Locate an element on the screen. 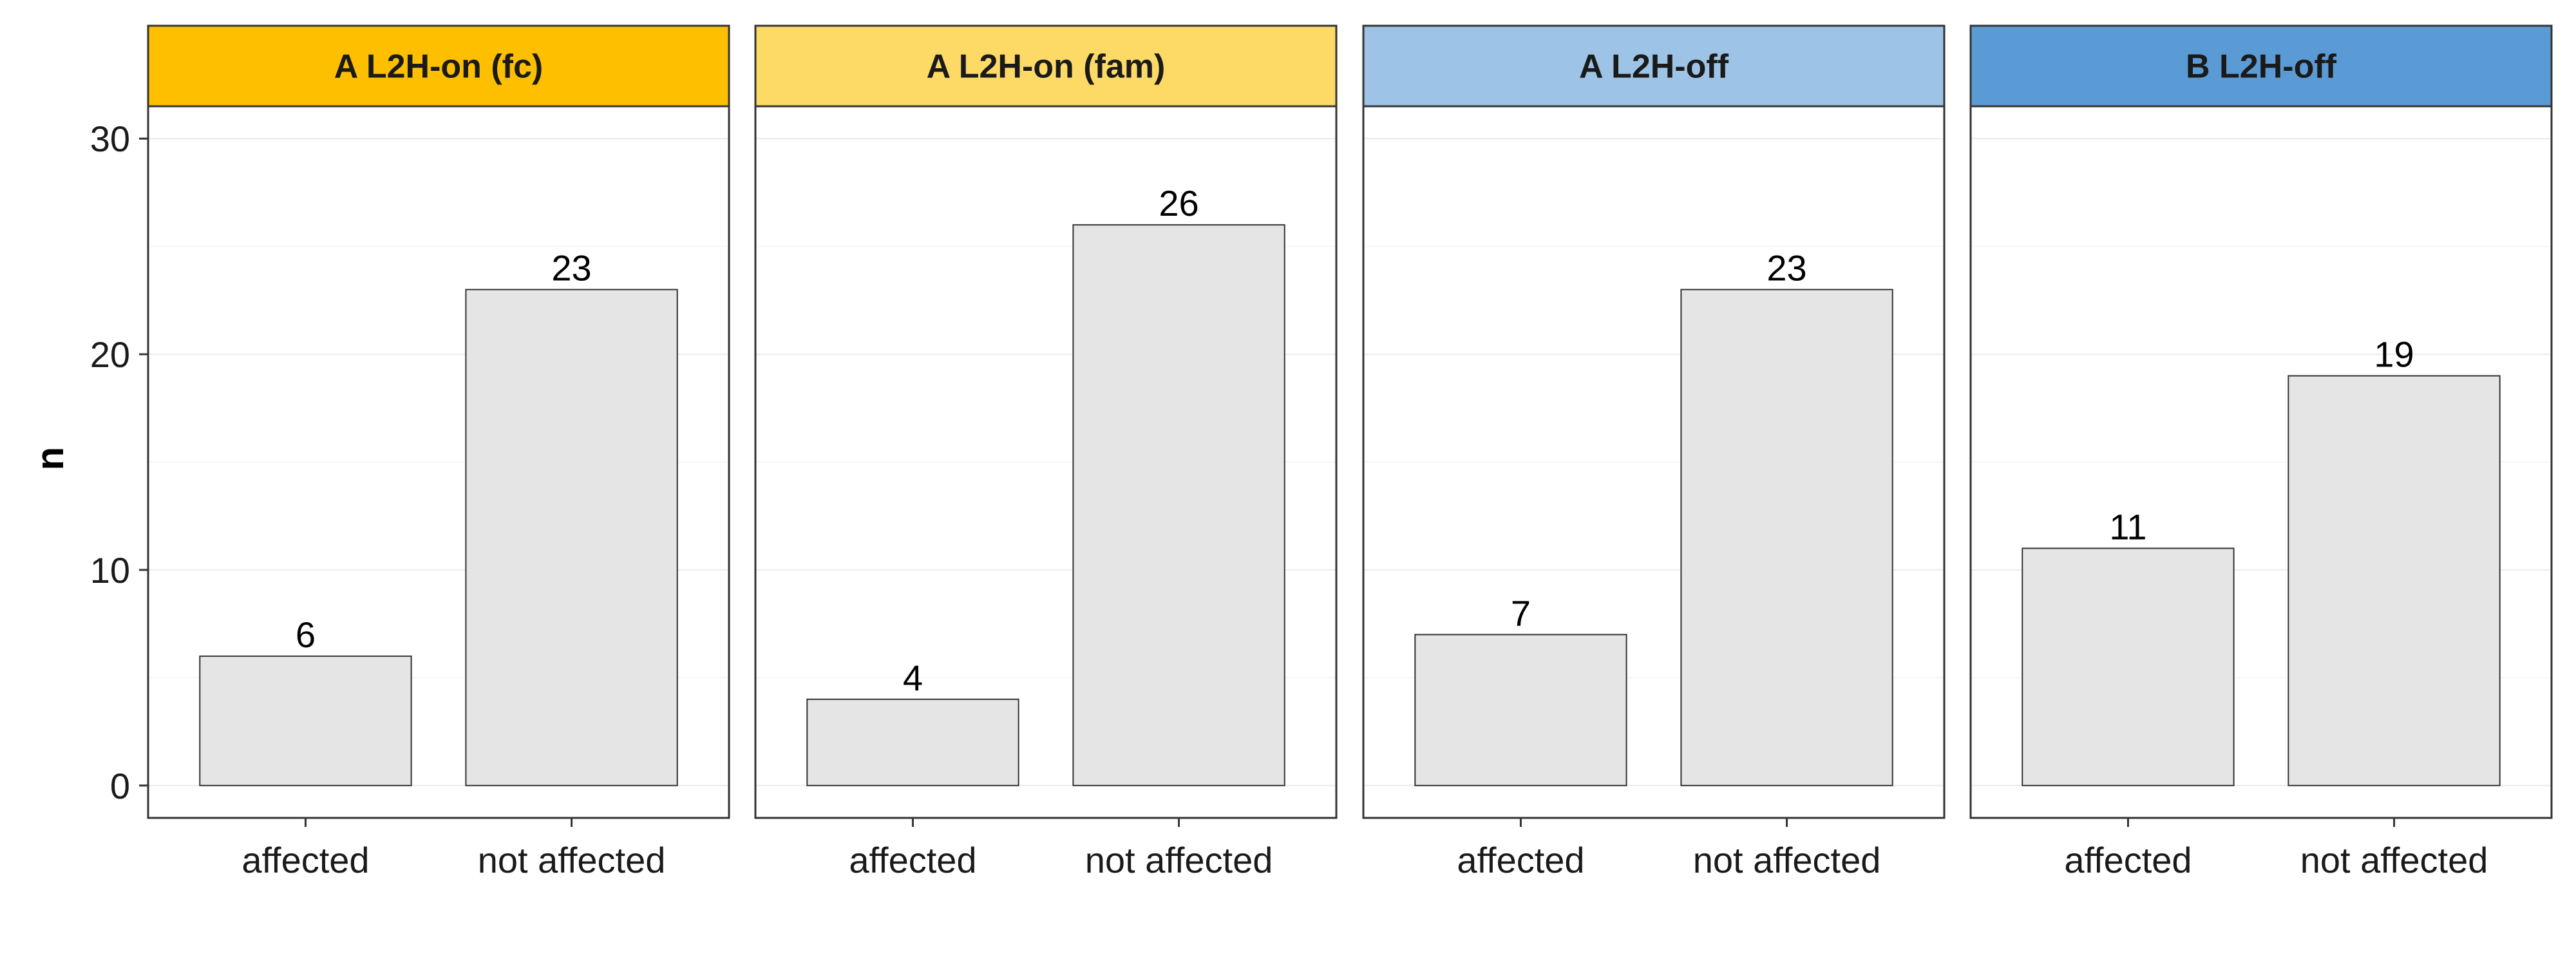 Image resolution: width=2576 pixels, height=966 pixels. bar-value-label: 4 is located at coordinates (913, 678).